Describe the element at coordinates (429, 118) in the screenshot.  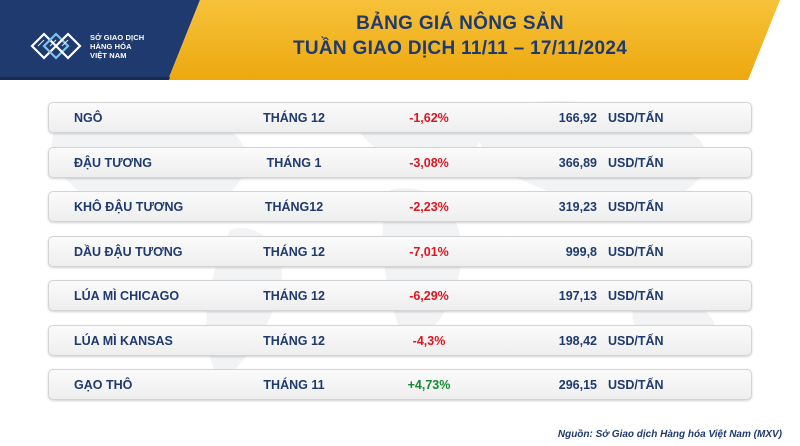
I see `price-change: -1,62%` at that location.